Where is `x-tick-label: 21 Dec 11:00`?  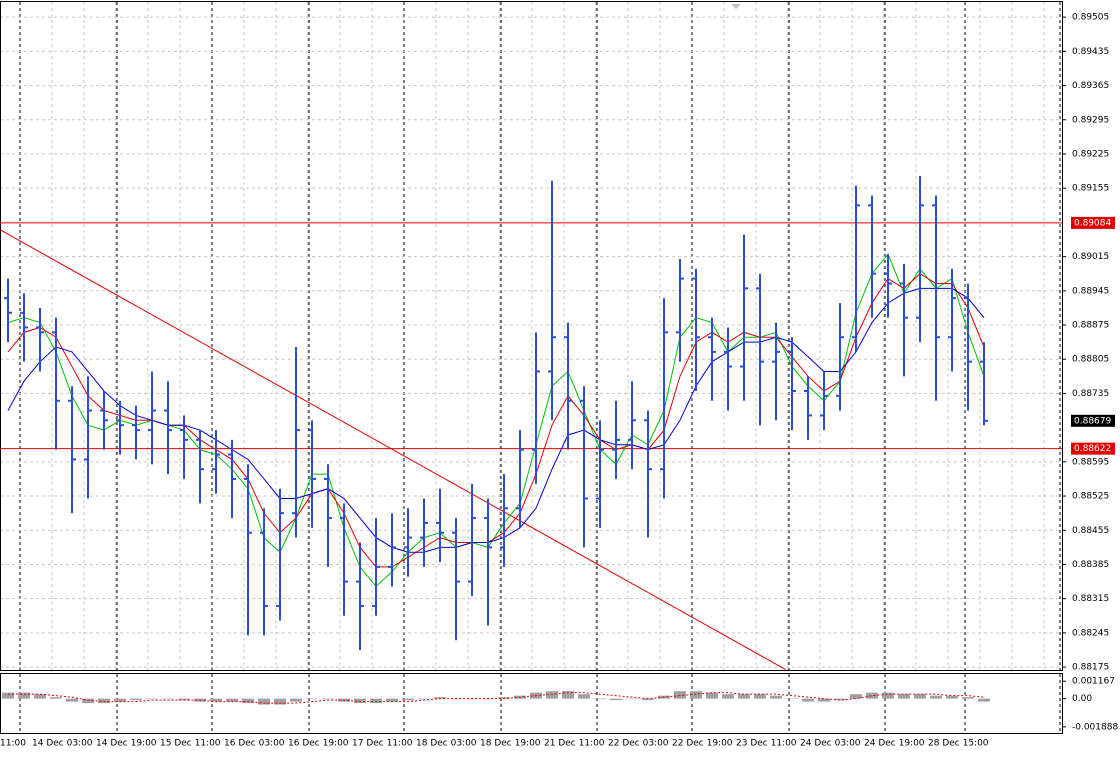 x-tick-label: 21 Dec 11:00 is located at coordinates (574, 744).